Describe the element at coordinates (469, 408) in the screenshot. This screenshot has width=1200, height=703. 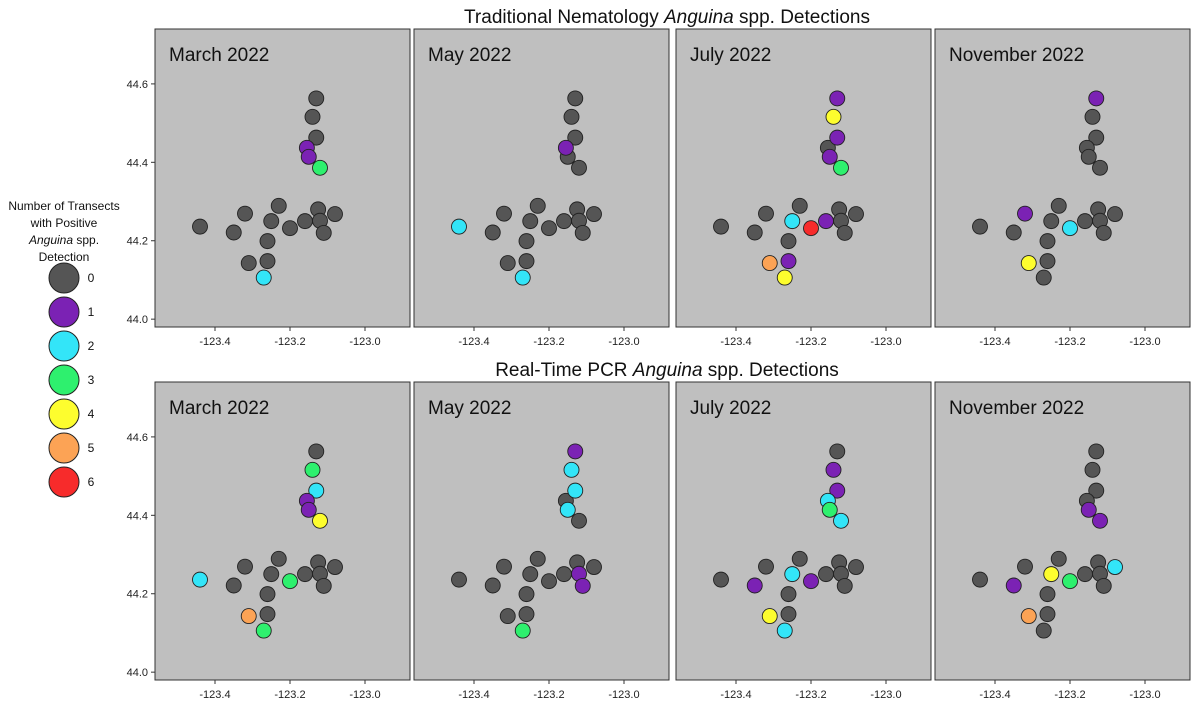
I see `panel-title: May 2022` at that location.